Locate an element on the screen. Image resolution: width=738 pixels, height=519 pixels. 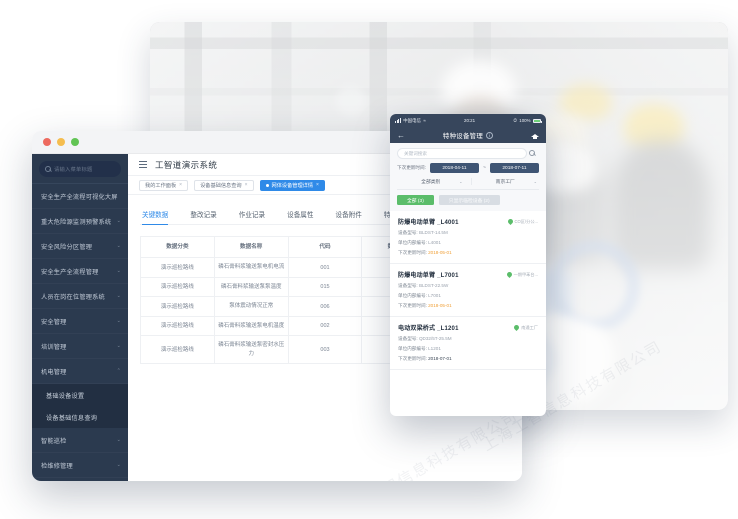
device-name: 防爆电动单臂 _L7001 is located at coordinates (428, 276).